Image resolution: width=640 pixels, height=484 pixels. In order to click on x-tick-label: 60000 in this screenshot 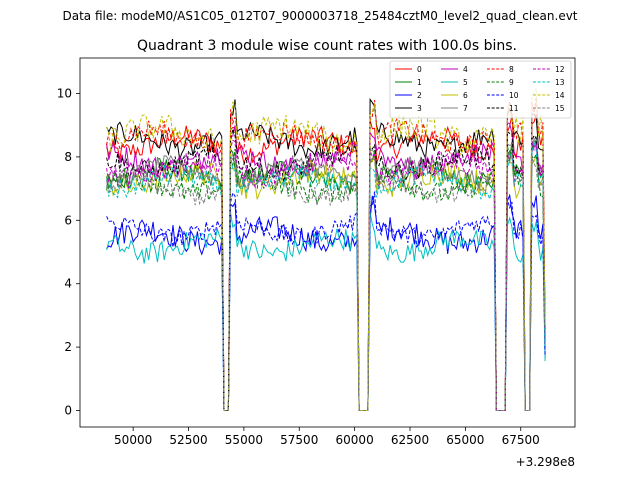, I will do `click(355, 440)`.